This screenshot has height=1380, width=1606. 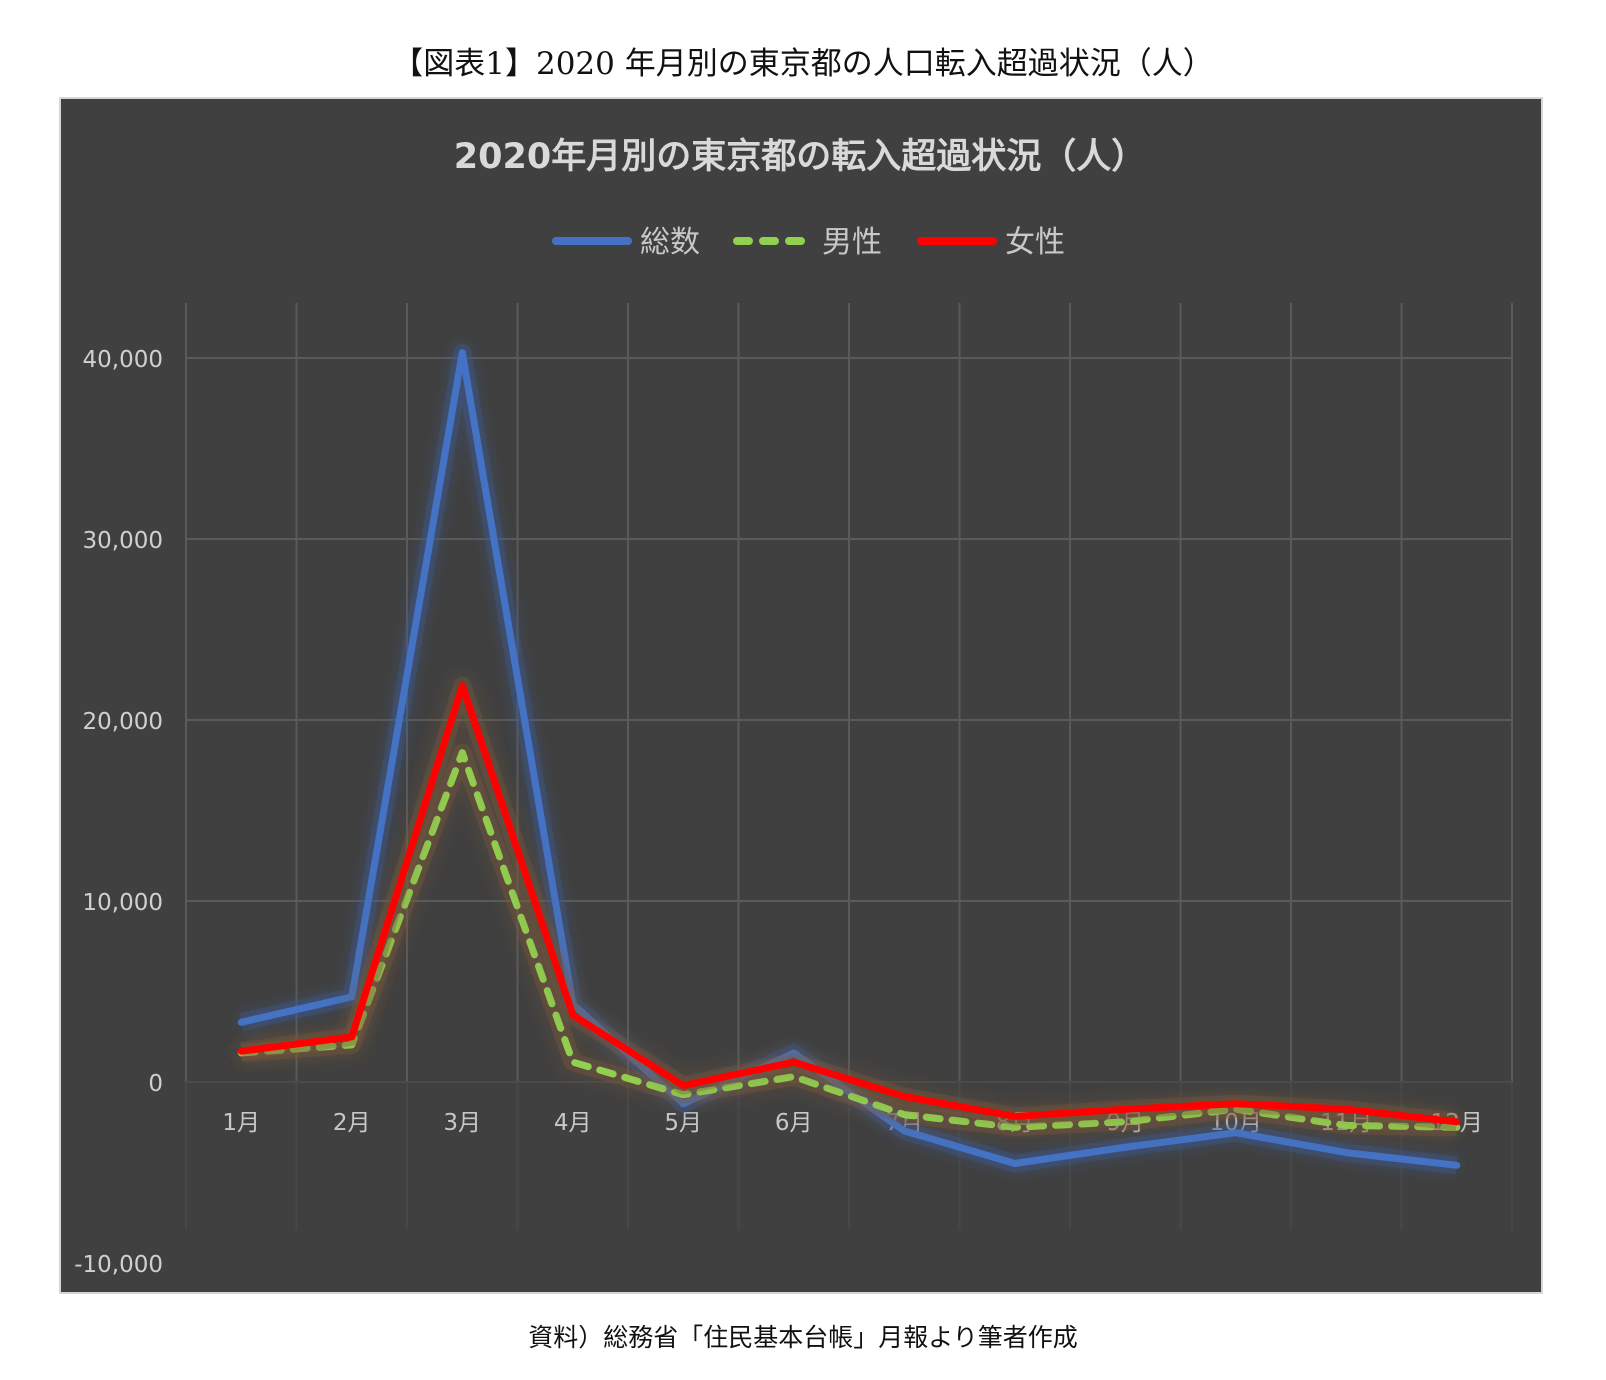 I want to click on legend-label: 女性, so click(x=1035, y=242).